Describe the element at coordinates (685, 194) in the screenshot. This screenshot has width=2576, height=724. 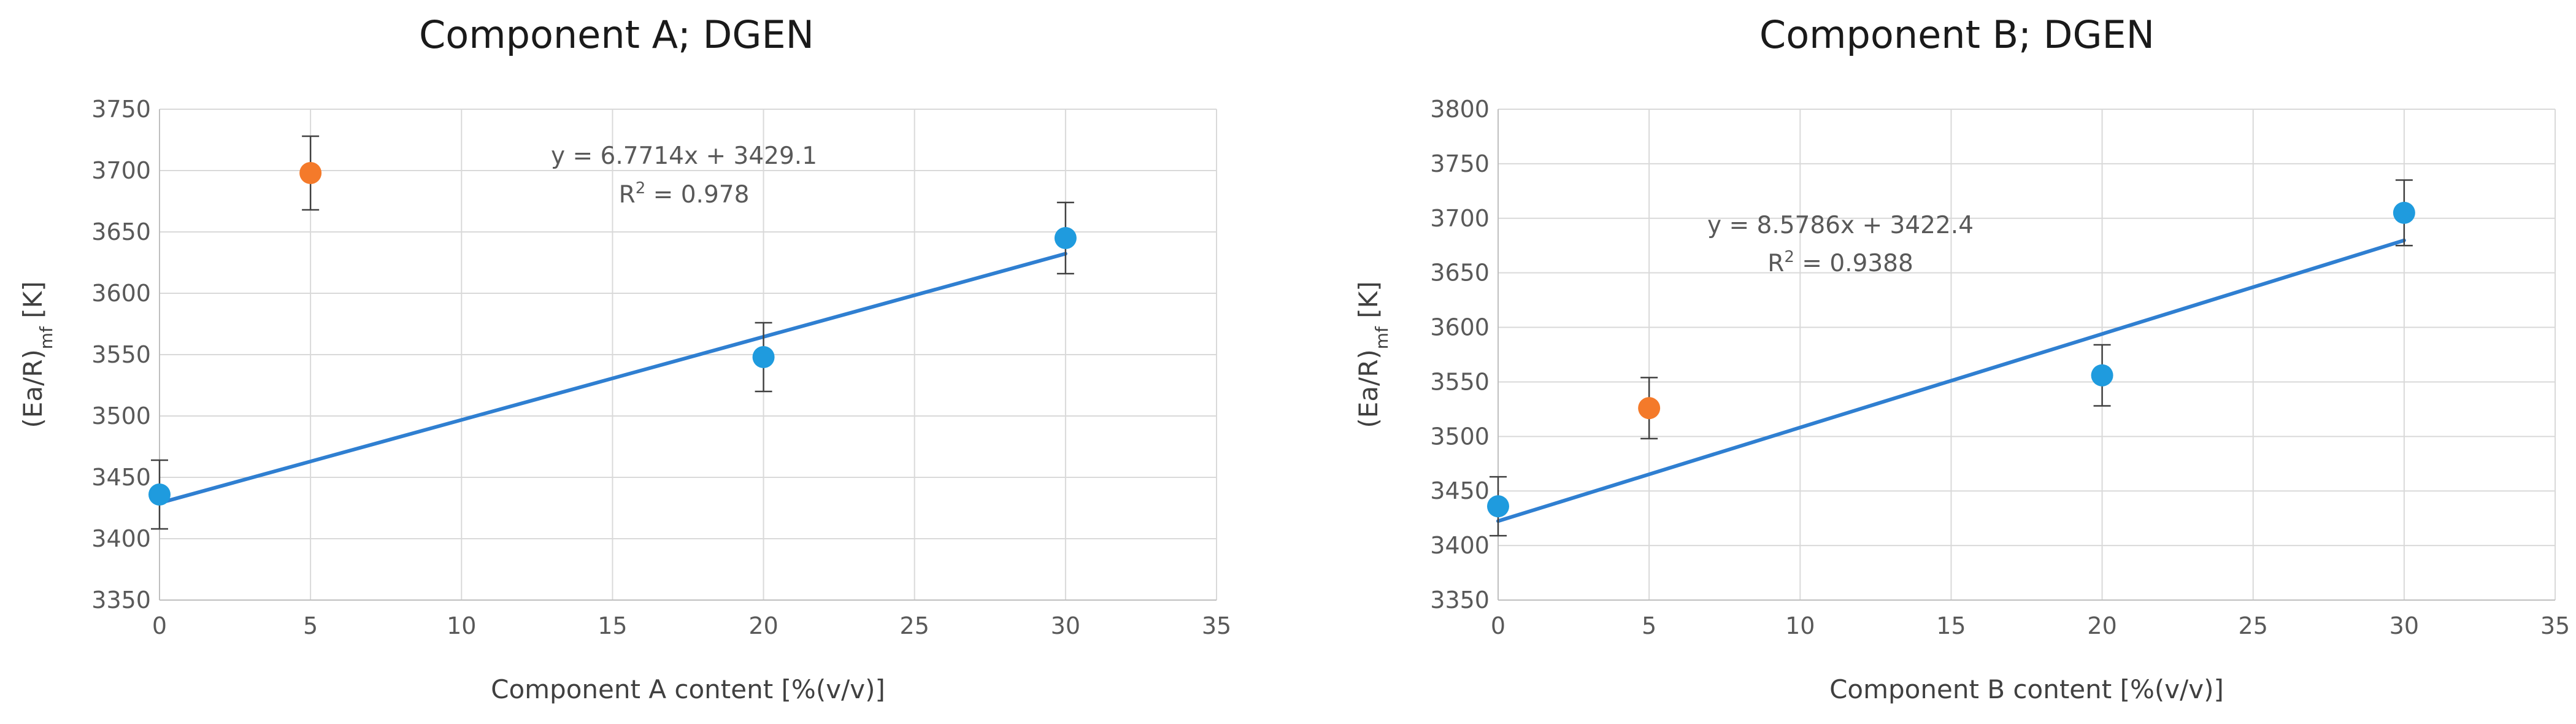
I see `r-squared-label: R2 = 0.978` at that location.